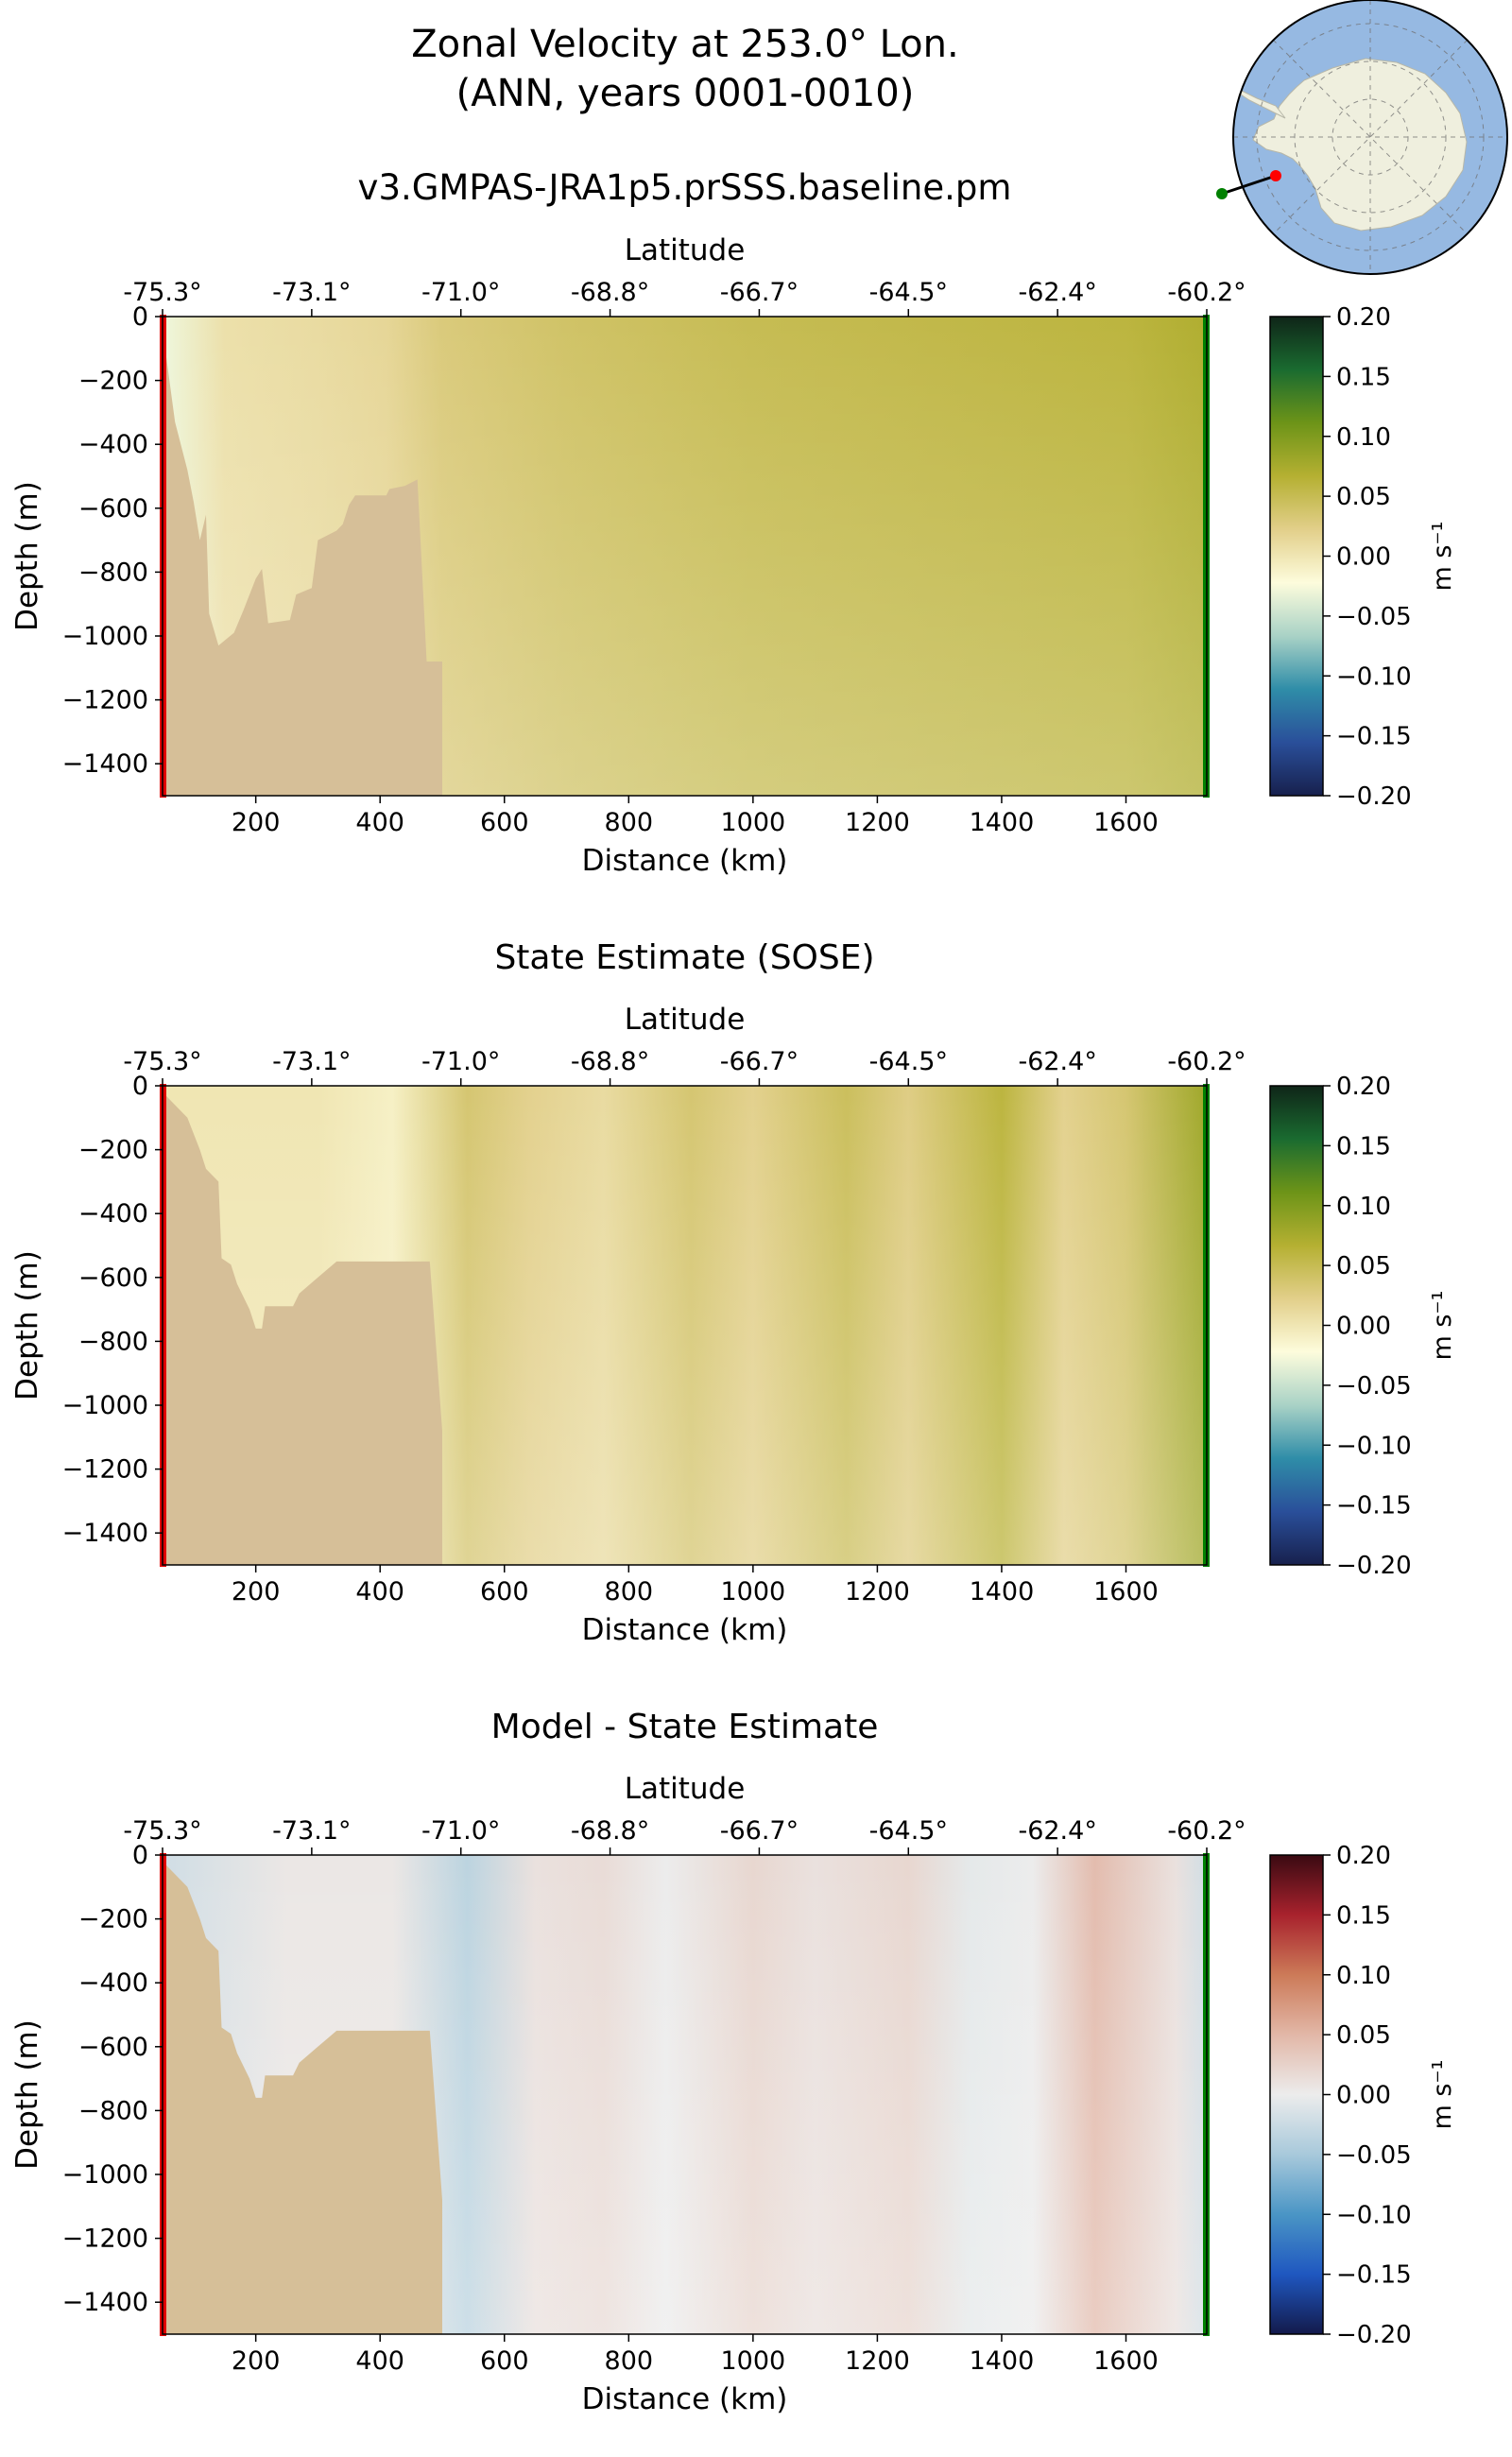  Describe the element at coordinates (685, 1789) in the screenshot. I see `difference-latitude-axis-label: Latitude` at that location.